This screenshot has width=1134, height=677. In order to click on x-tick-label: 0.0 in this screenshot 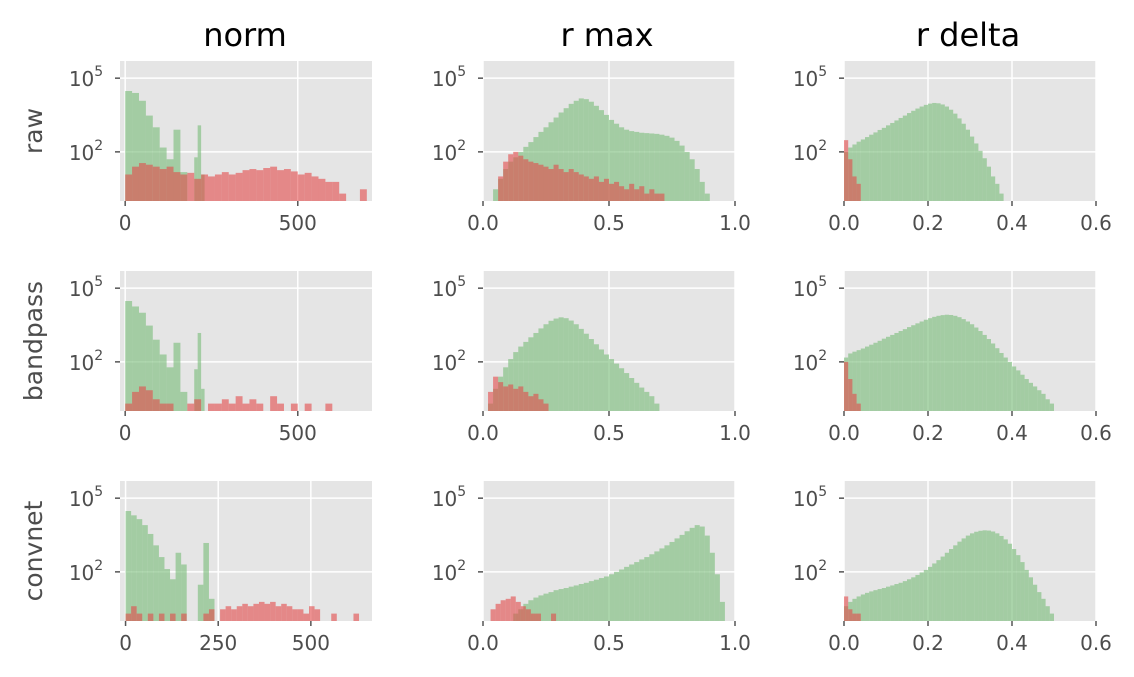, I will do `click(844, 223)`.